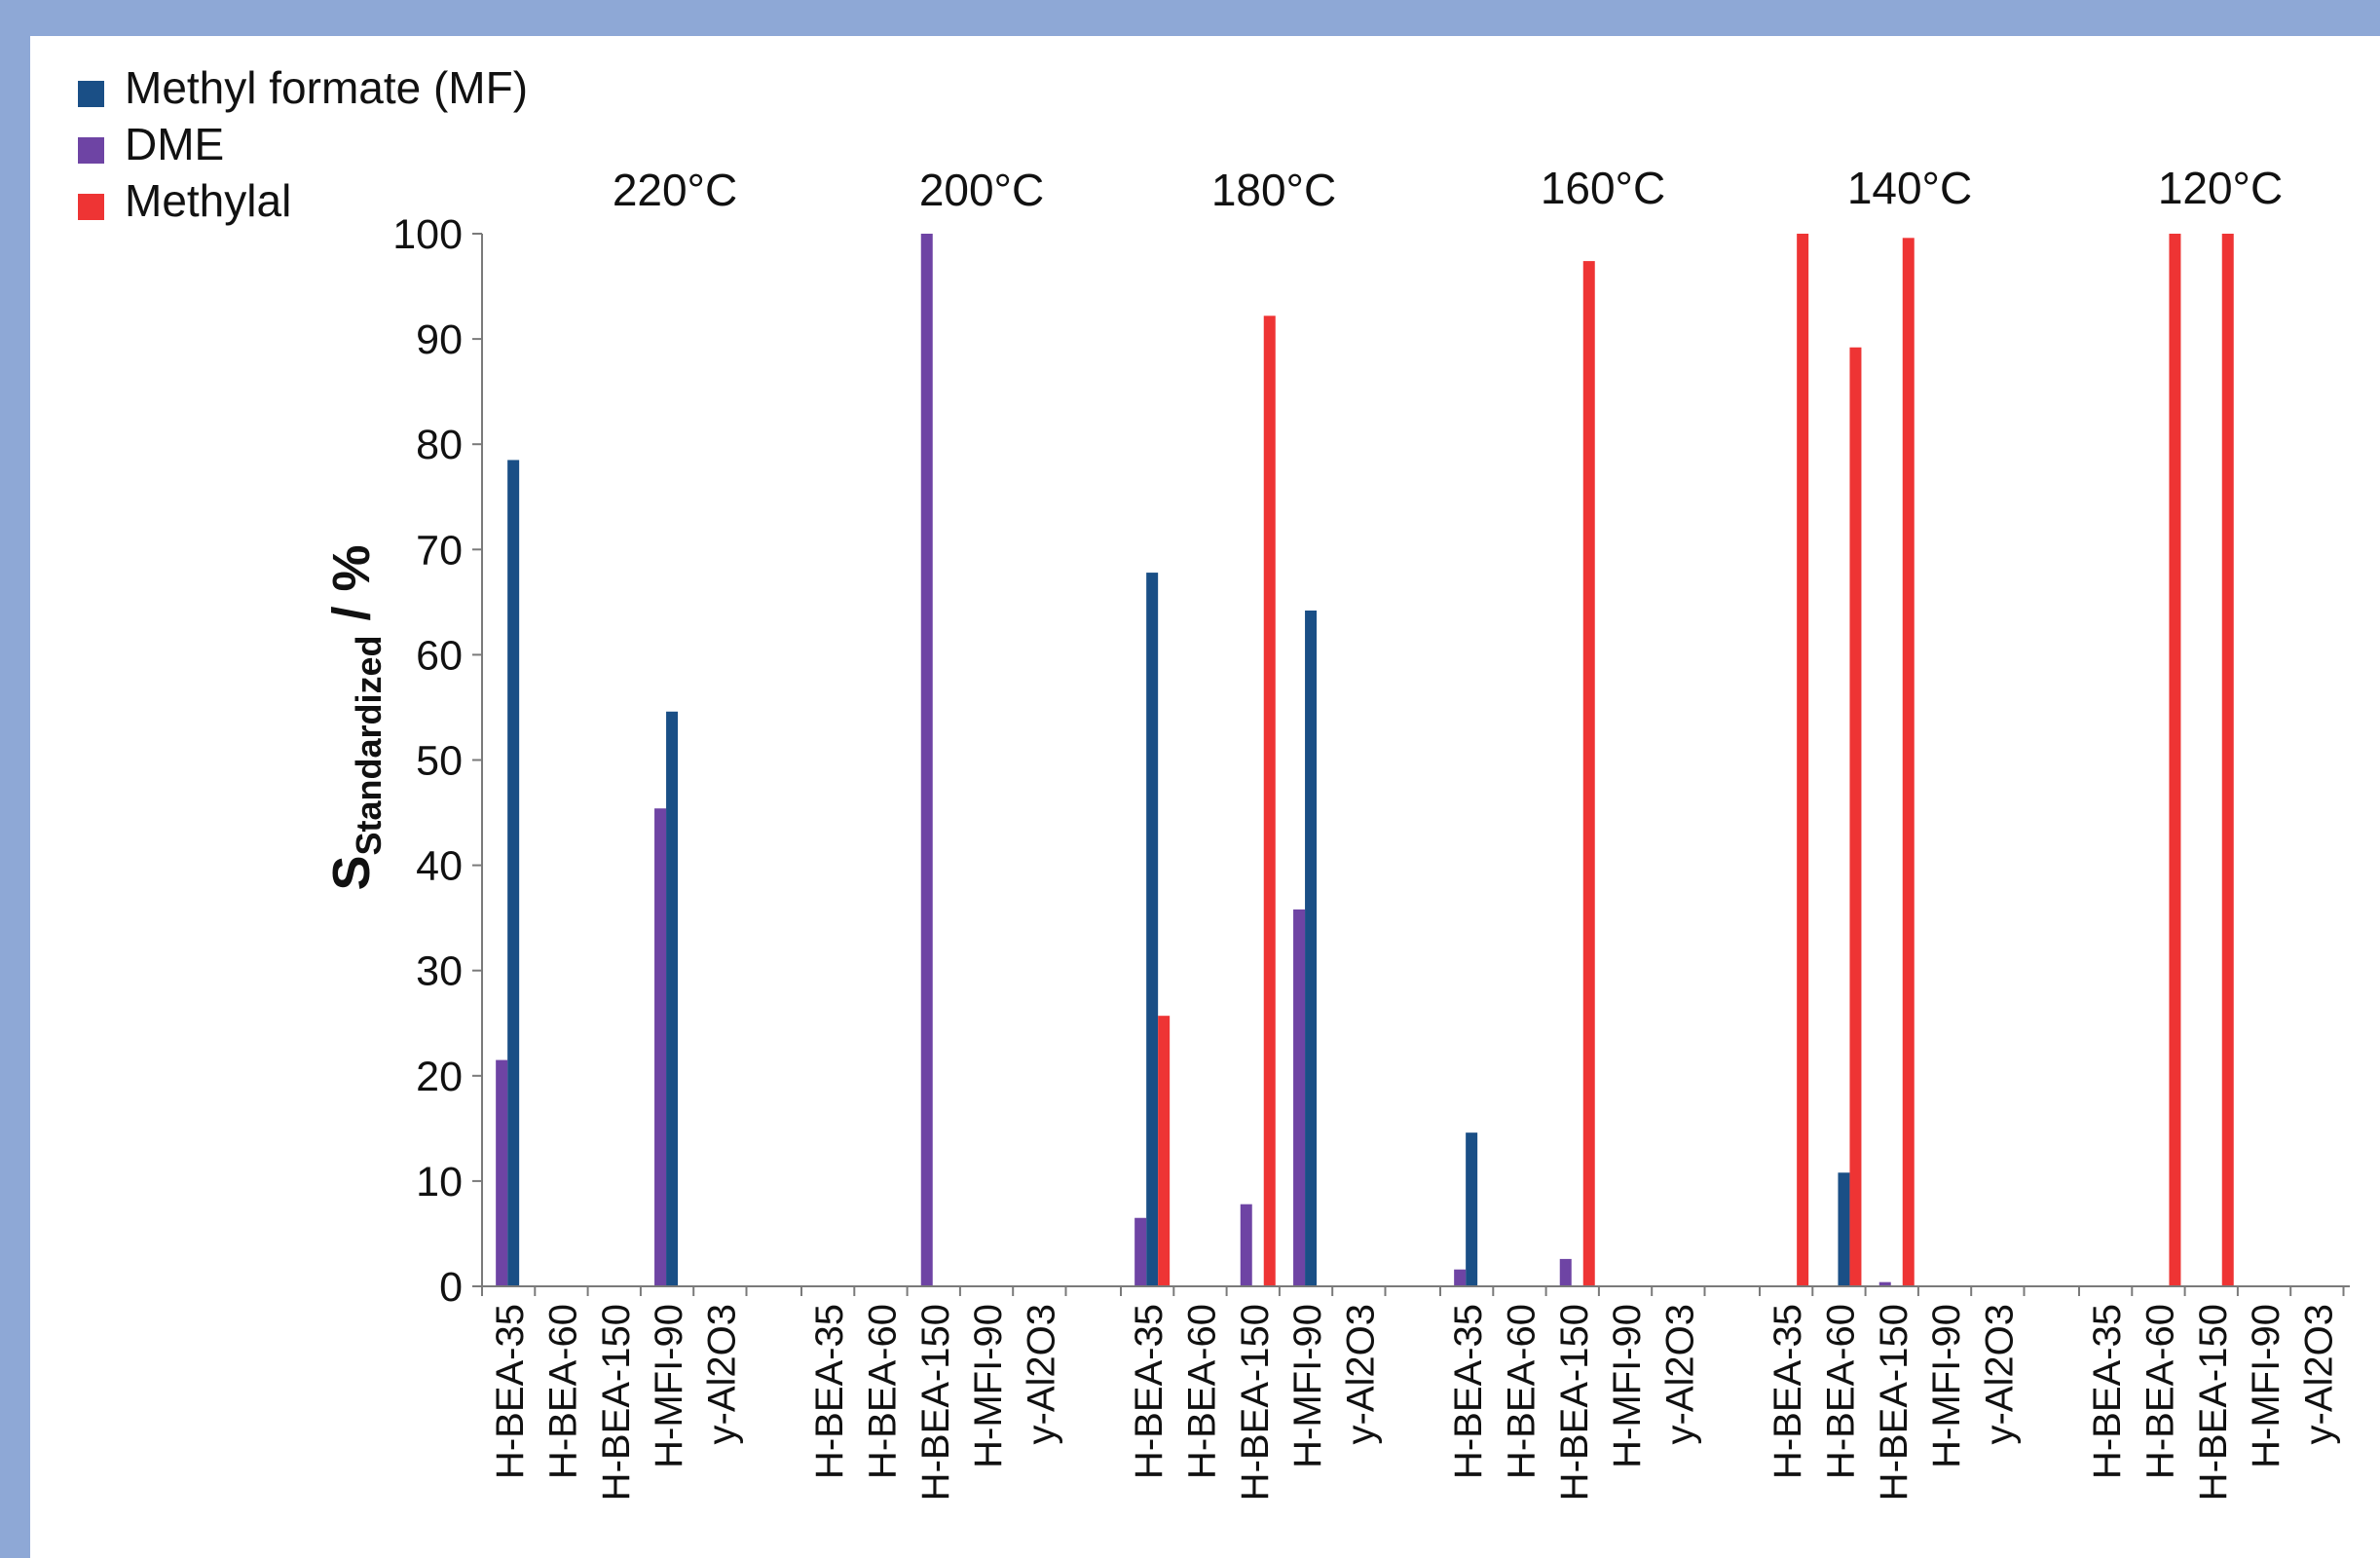  I want to click on y-axis-title: SStandardized / %, so click(355, 717).